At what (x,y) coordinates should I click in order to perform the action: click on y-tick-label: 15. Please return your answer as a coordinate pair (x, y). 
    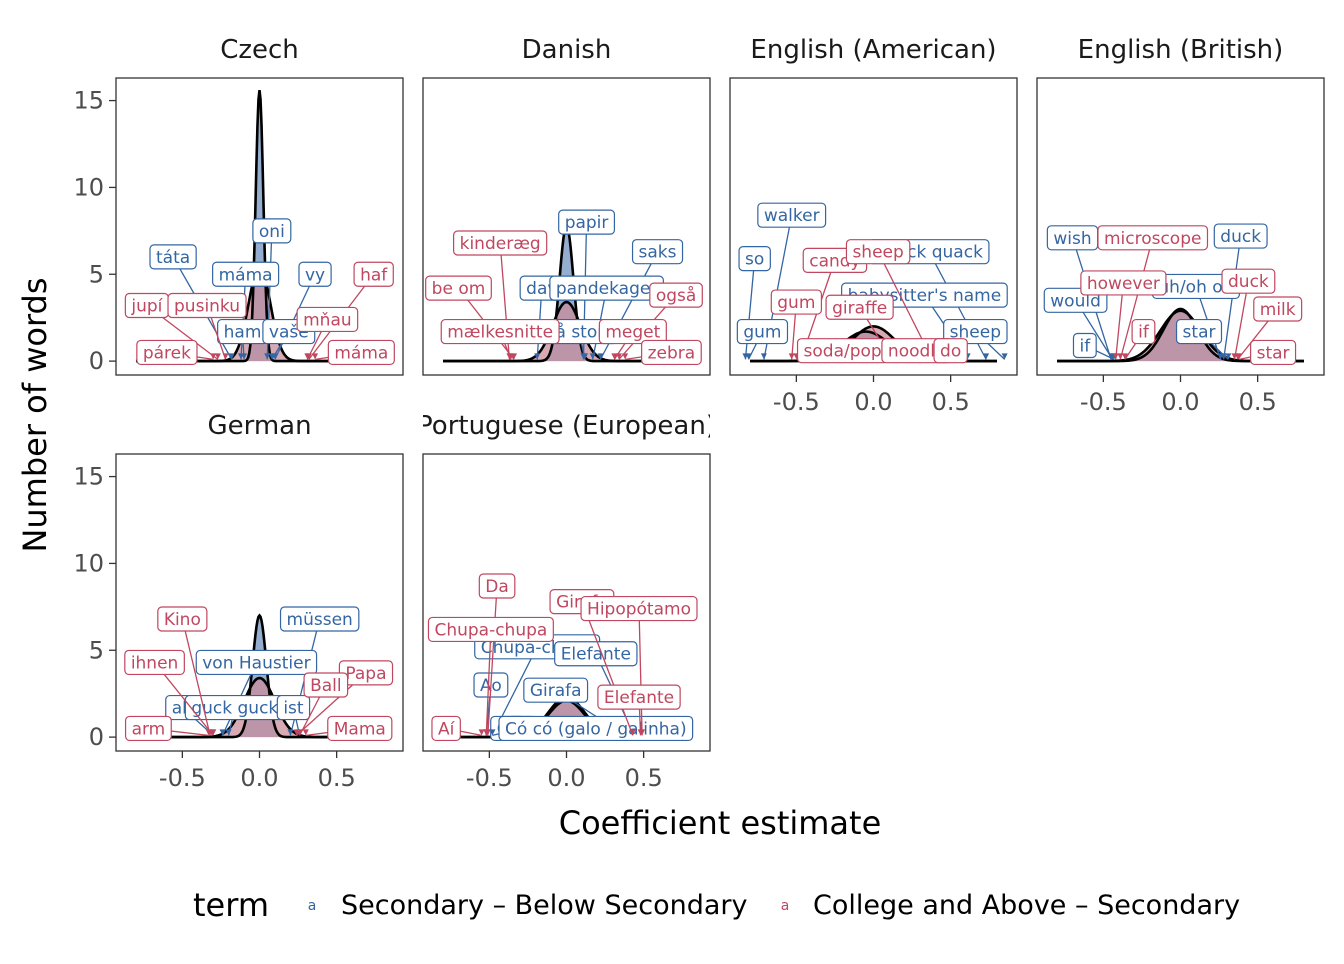
    Looking at the image, I should click on (88, 477).